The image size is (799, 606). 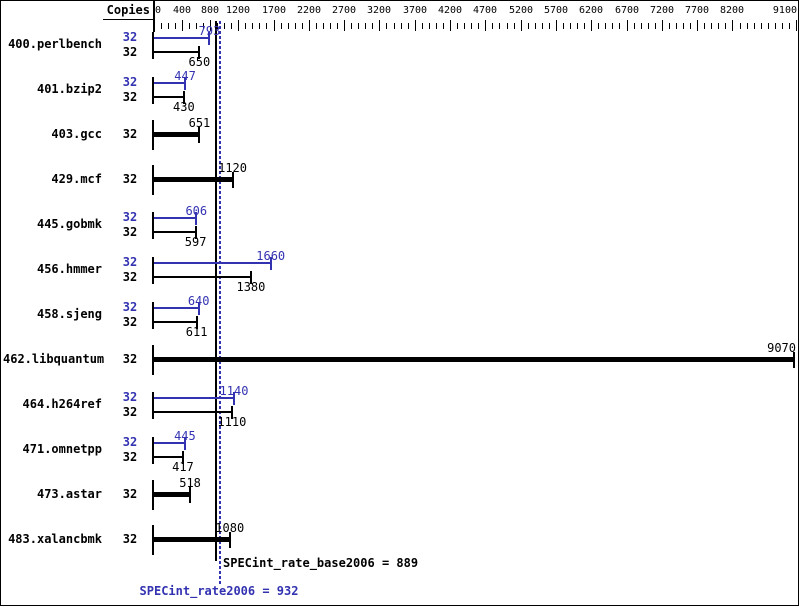 What do you see at coordinates (238, 10) in the screenshot?
I see `axis-tick-label: 1200` at bounding box center [238, 10].